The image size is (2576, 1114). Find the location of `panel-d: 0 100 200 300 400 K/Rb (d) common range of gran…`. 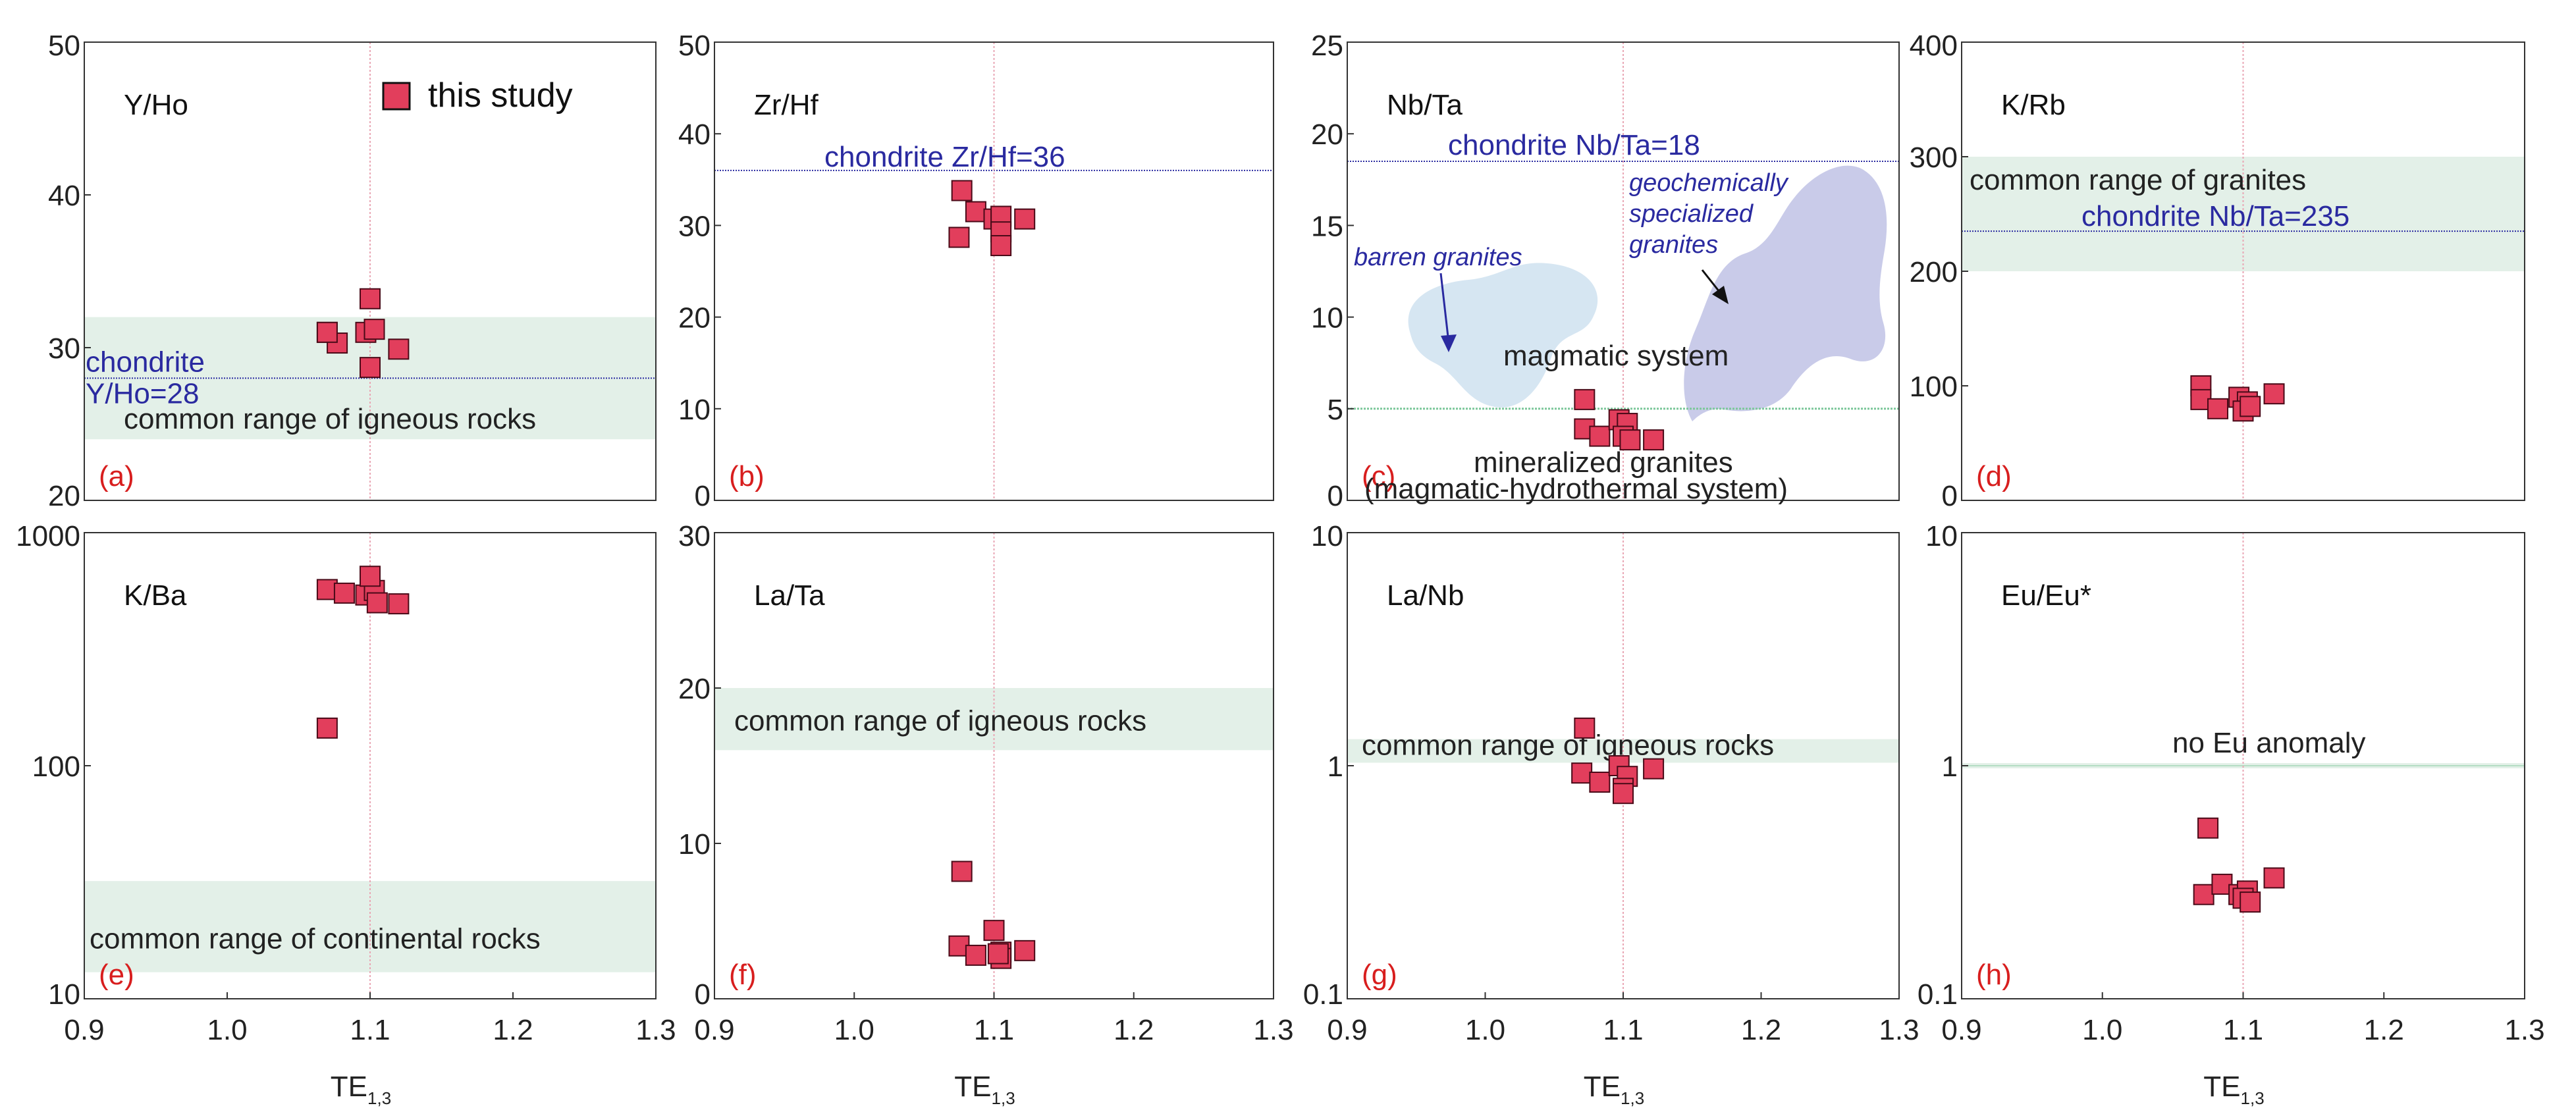

panel-d: 0 100 200 300 400 K/Rb (d) common range of gran… is located at coordinates (2217, 271).